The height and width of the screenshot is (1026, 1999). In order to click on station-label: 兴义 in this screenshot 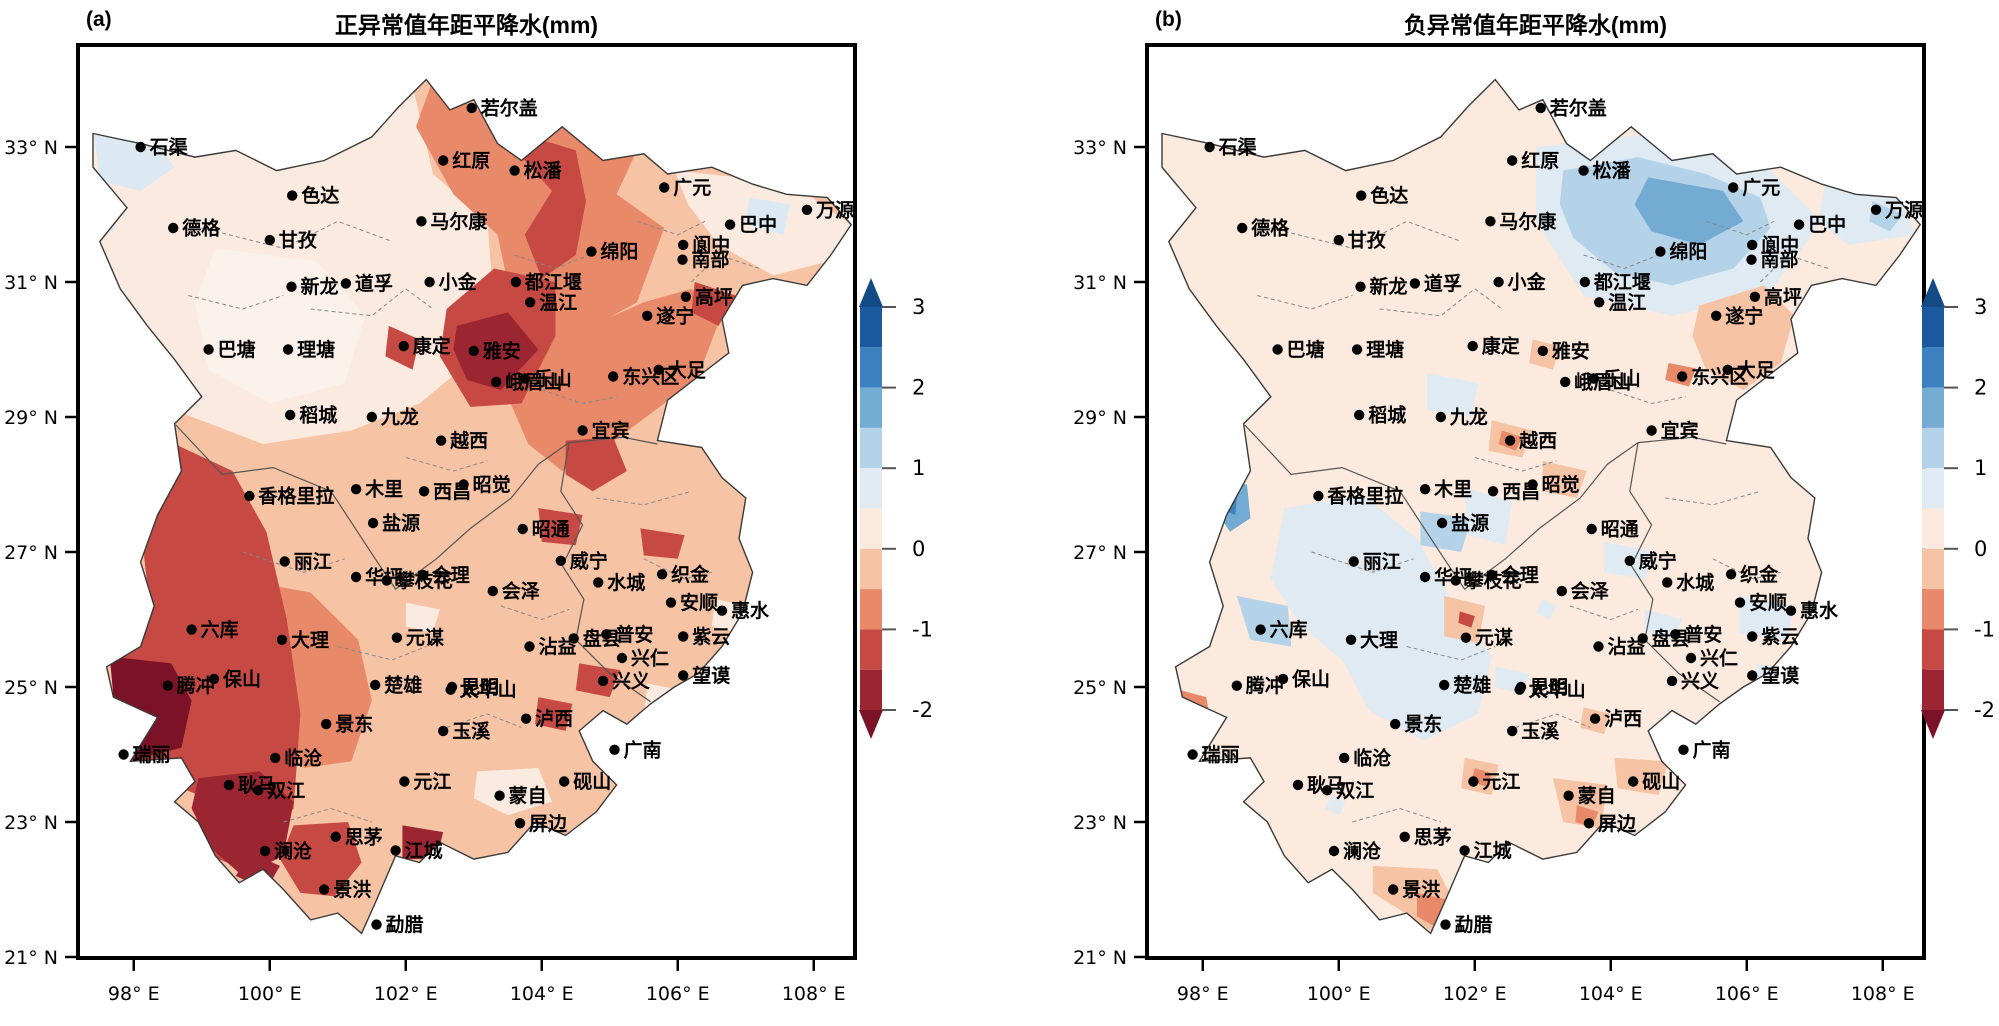, I will do `click(1700, 681)`.